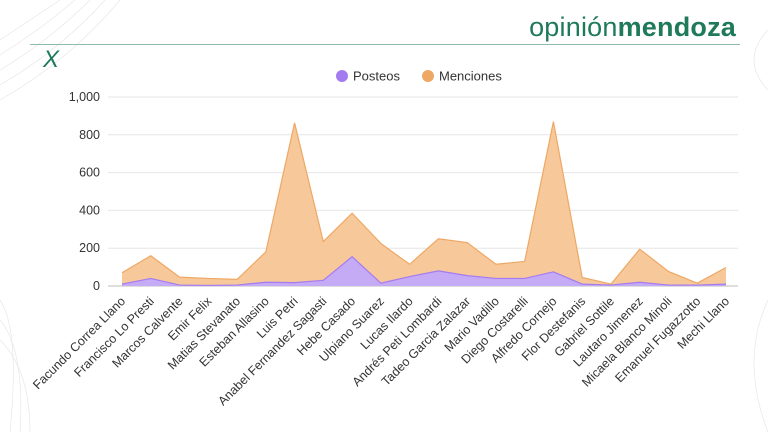 This screenshot has width=768, height=432. What do you see at coordinates (96, 286) in the screenshot?
I see `y-tick-label: 0` at bounding box center [96, 286].